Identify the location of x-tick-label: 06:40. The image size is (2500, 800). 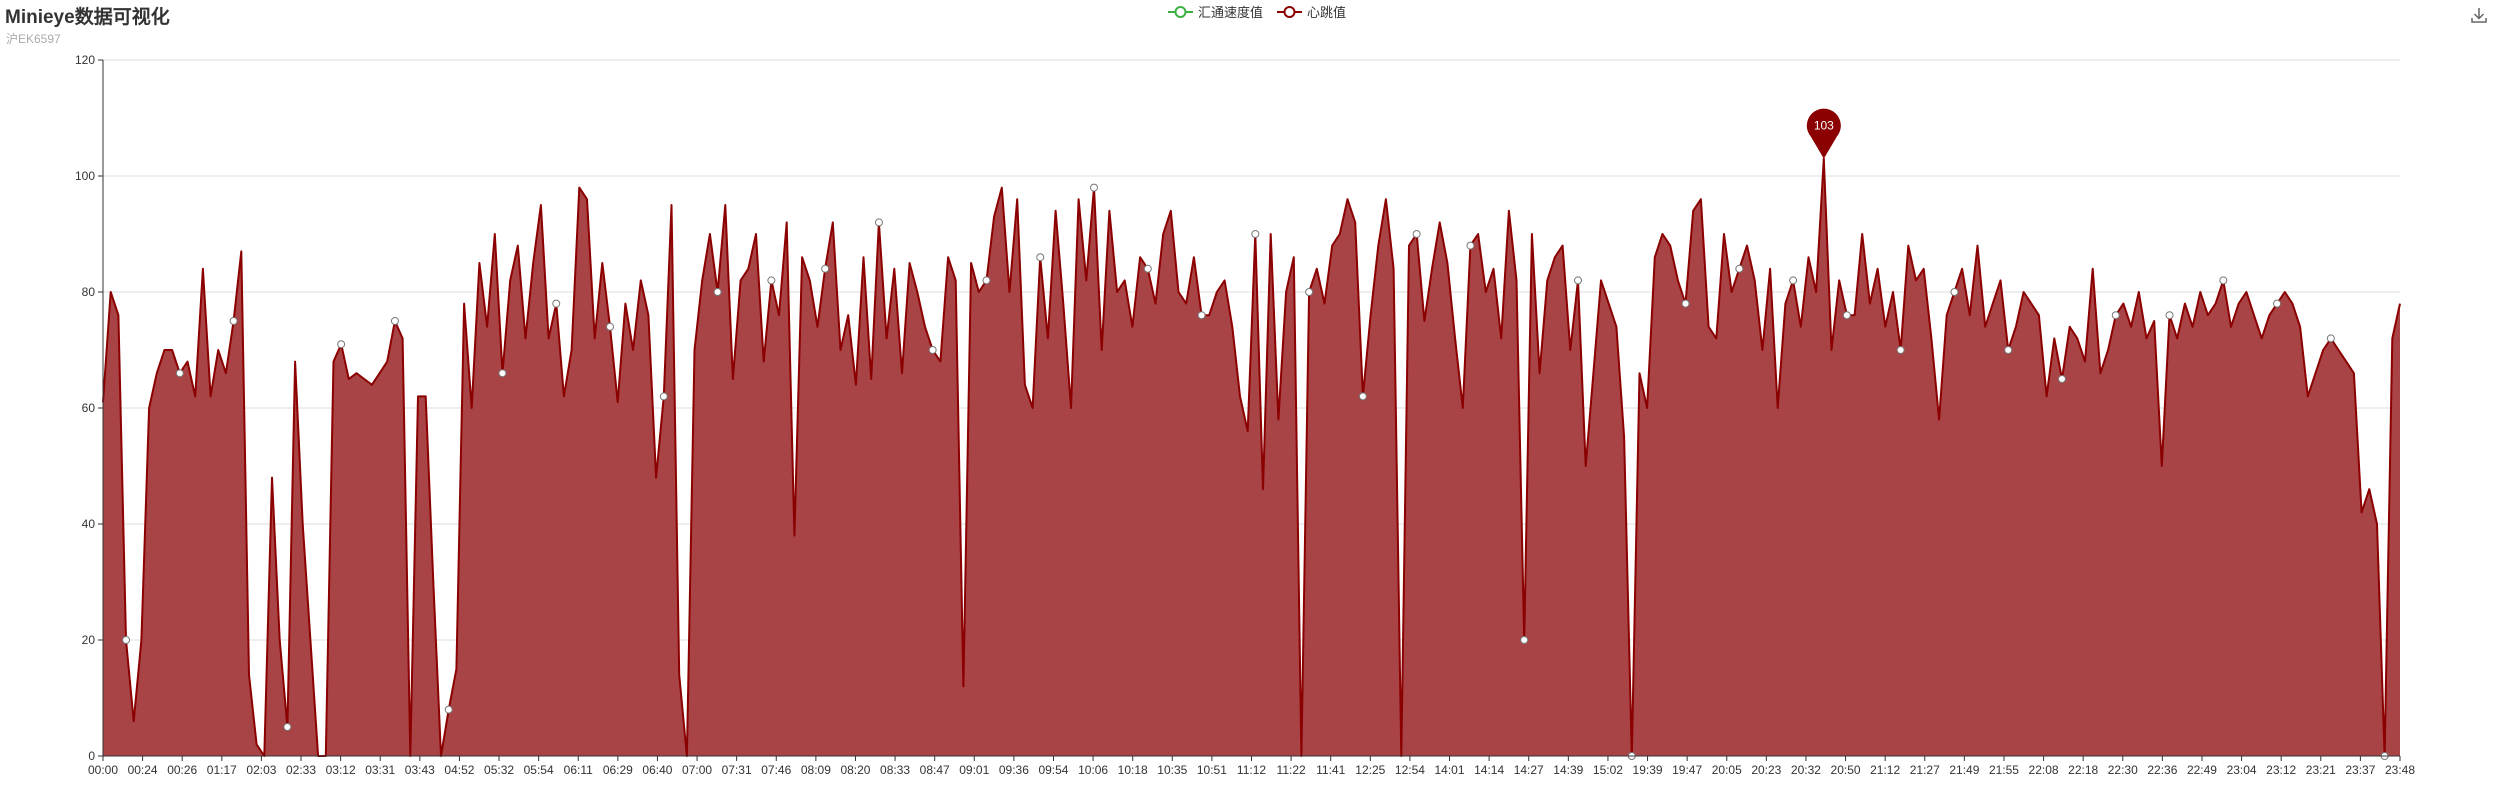
(657, 770).